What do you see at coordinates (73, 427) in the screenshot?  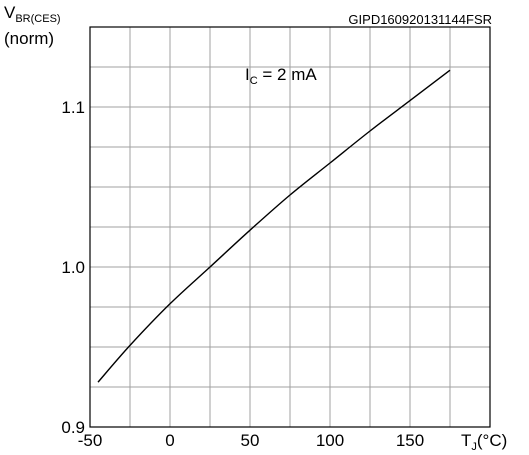 I see `y-tick-label: 0.9` at bounding box center [73, 427].